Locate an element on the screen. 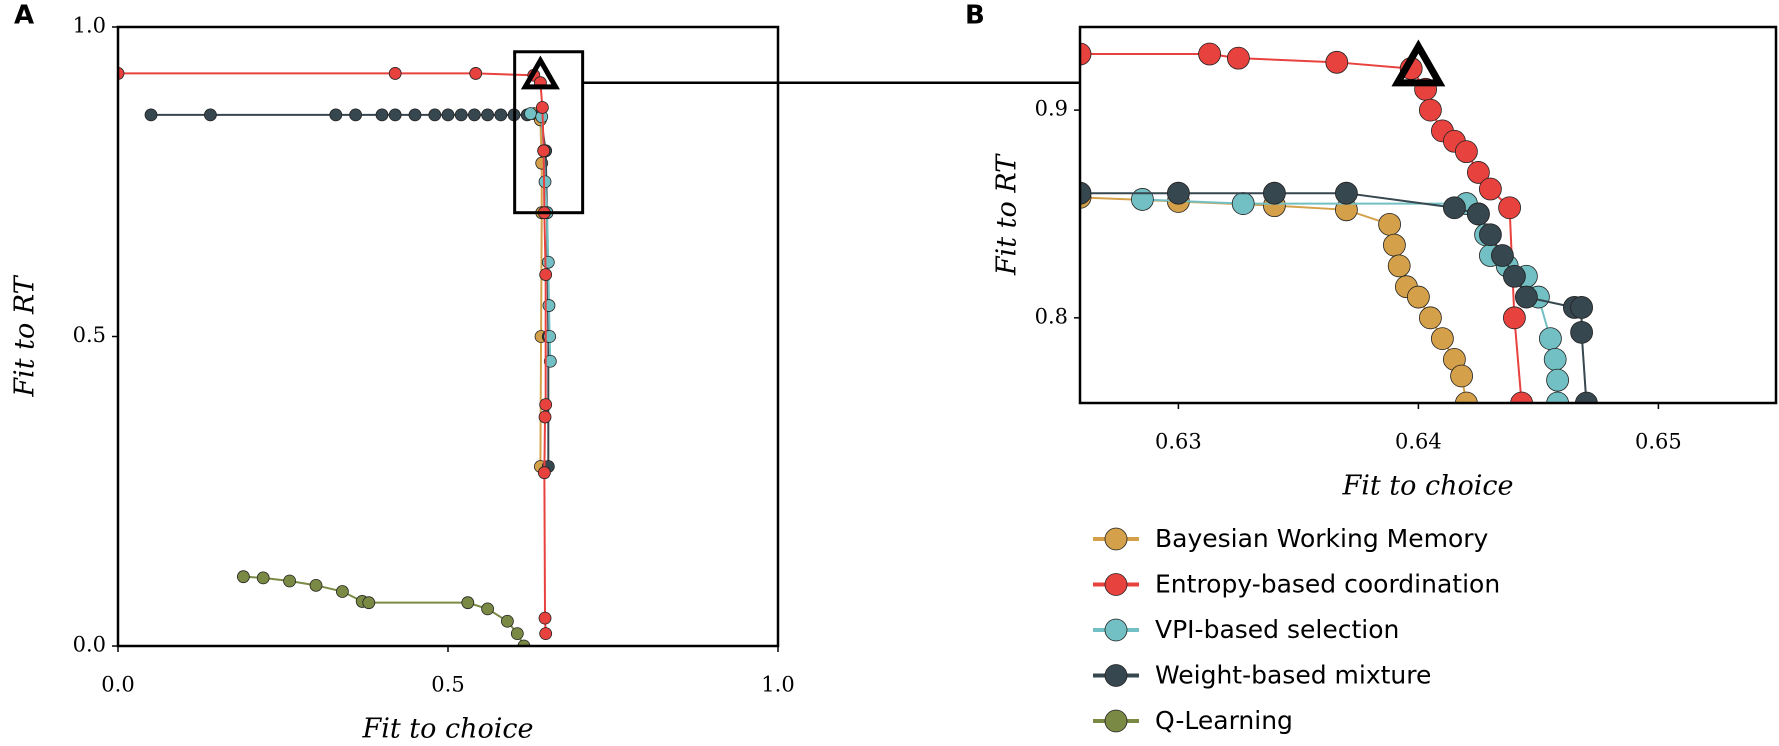 Image resolution: width=1779 pixels, height=746 pixels. x-tick-label: 0.64 is located at coordinates (1418, 442).